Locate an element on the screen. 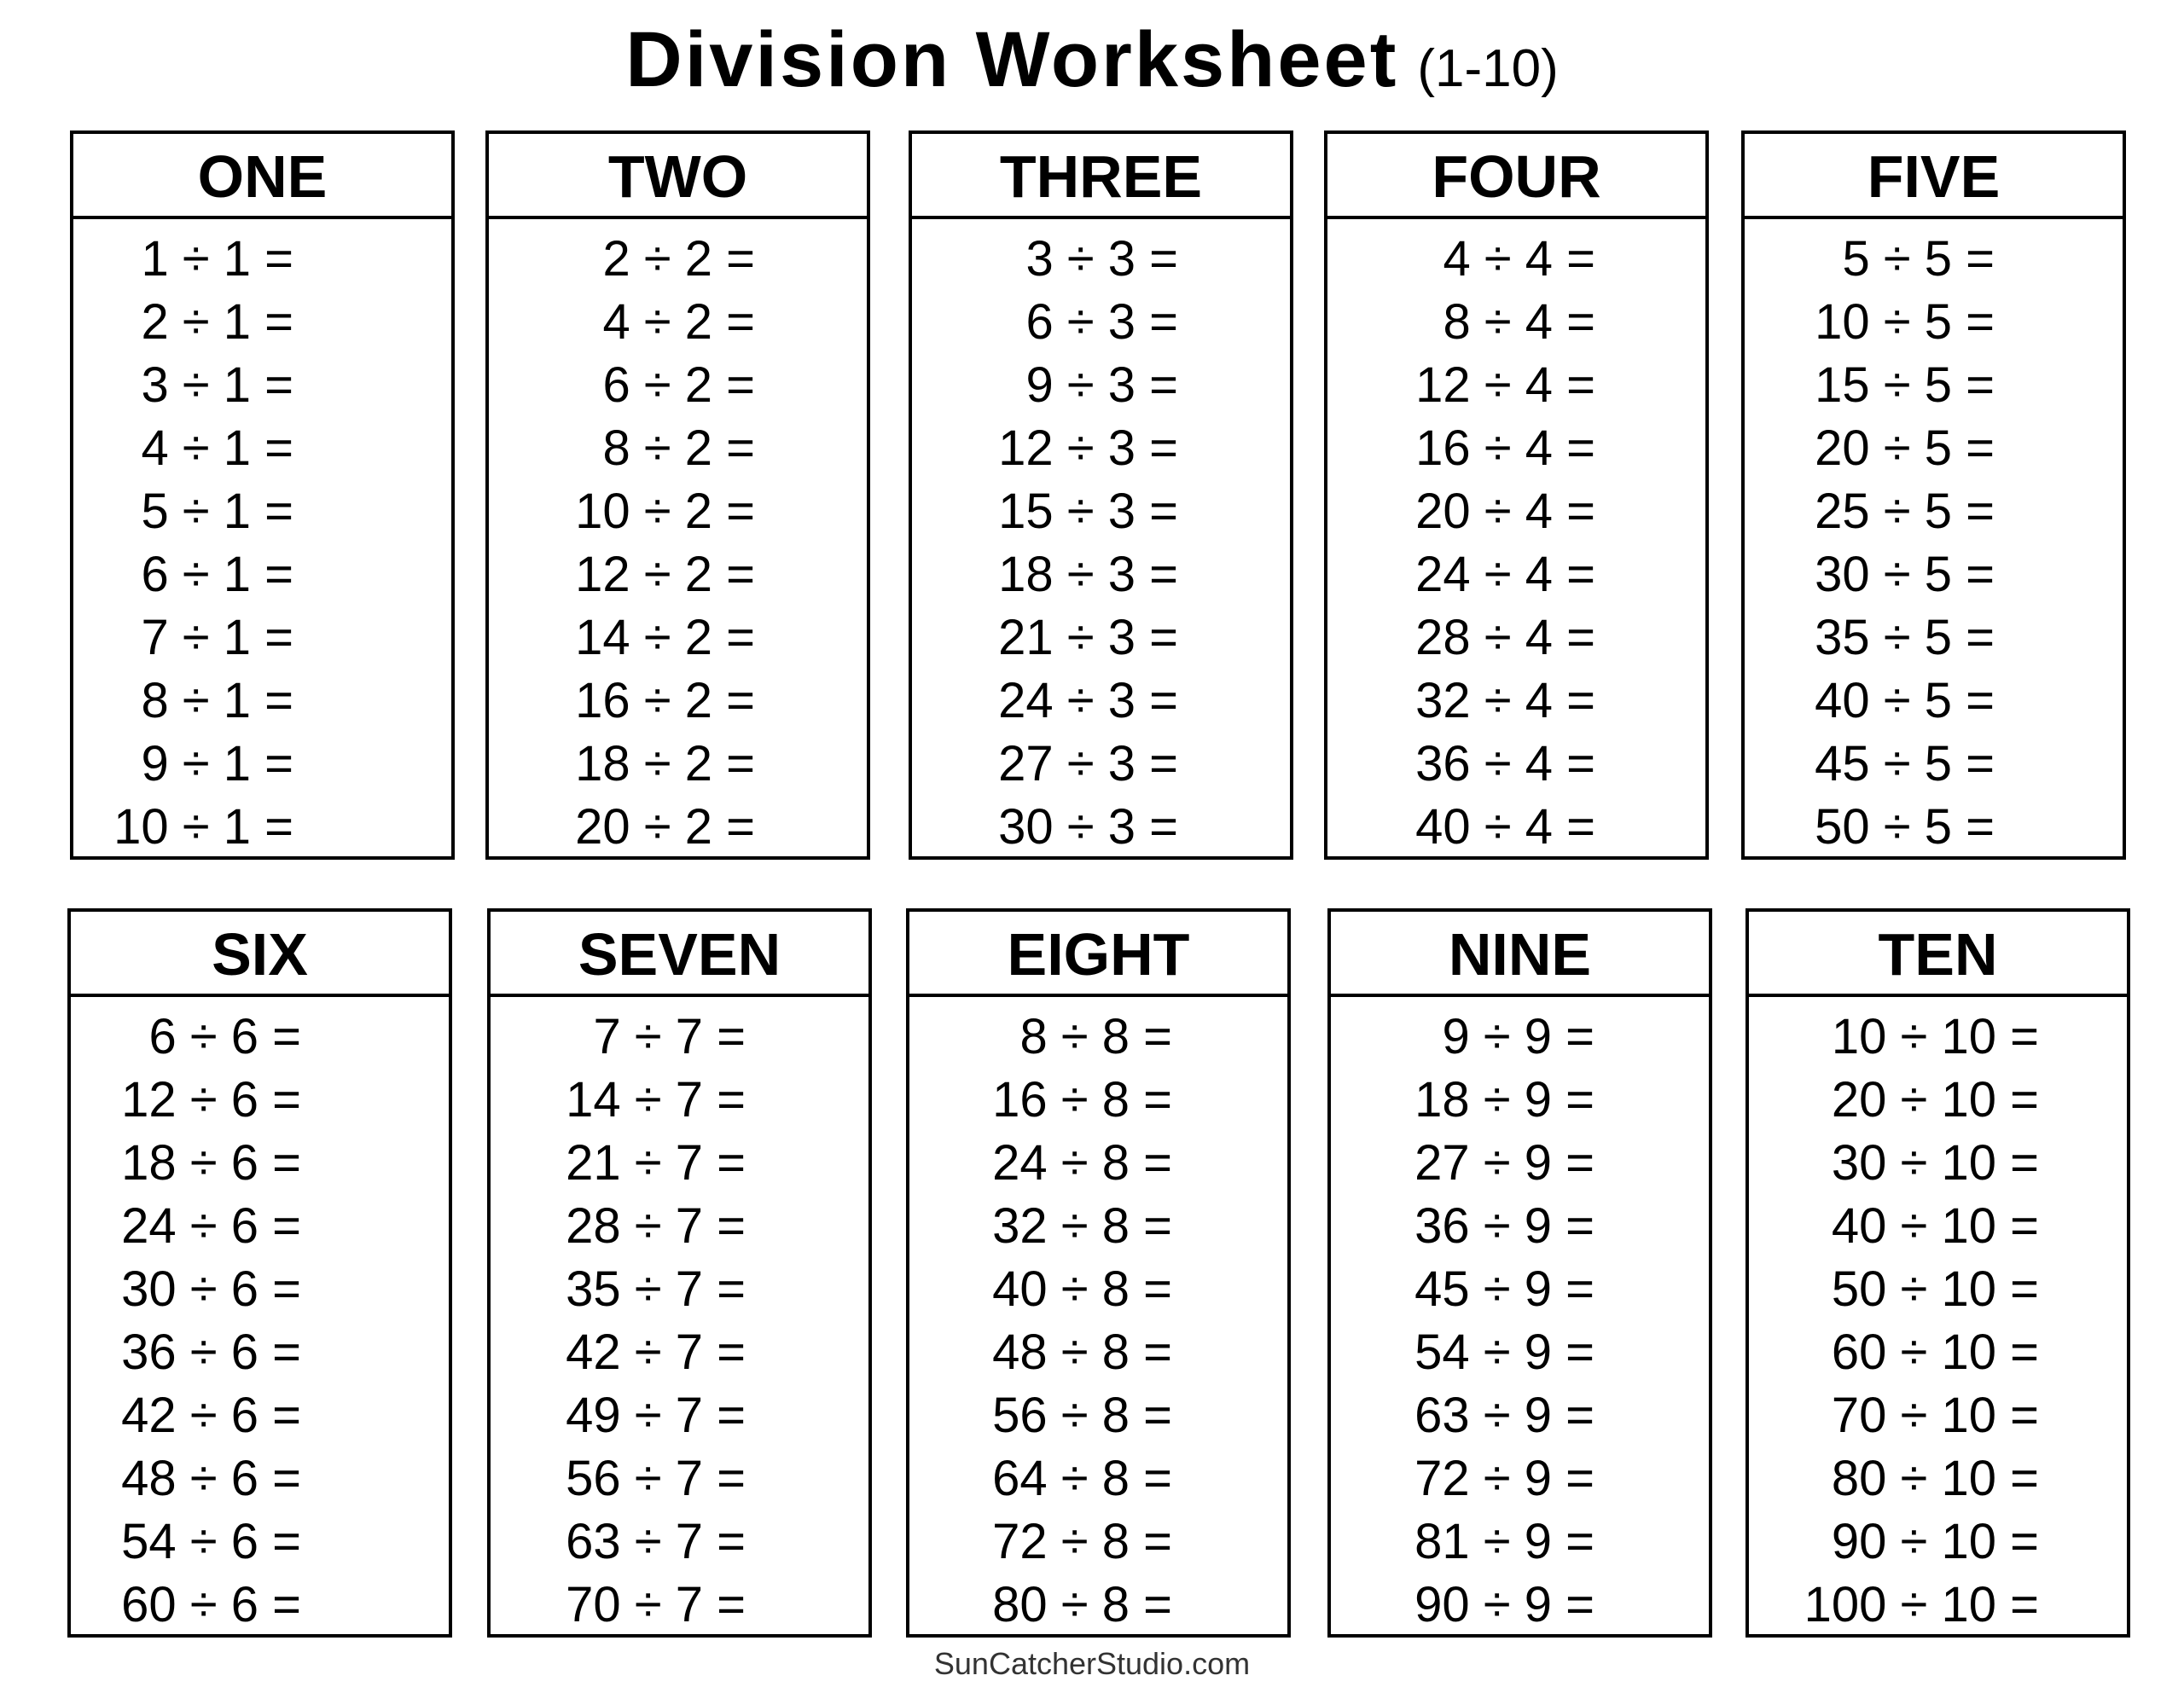 This screenshot has height=1687, width=2184. division-problem: 8 ÷ 2 = is located at coordinates (678, 448).